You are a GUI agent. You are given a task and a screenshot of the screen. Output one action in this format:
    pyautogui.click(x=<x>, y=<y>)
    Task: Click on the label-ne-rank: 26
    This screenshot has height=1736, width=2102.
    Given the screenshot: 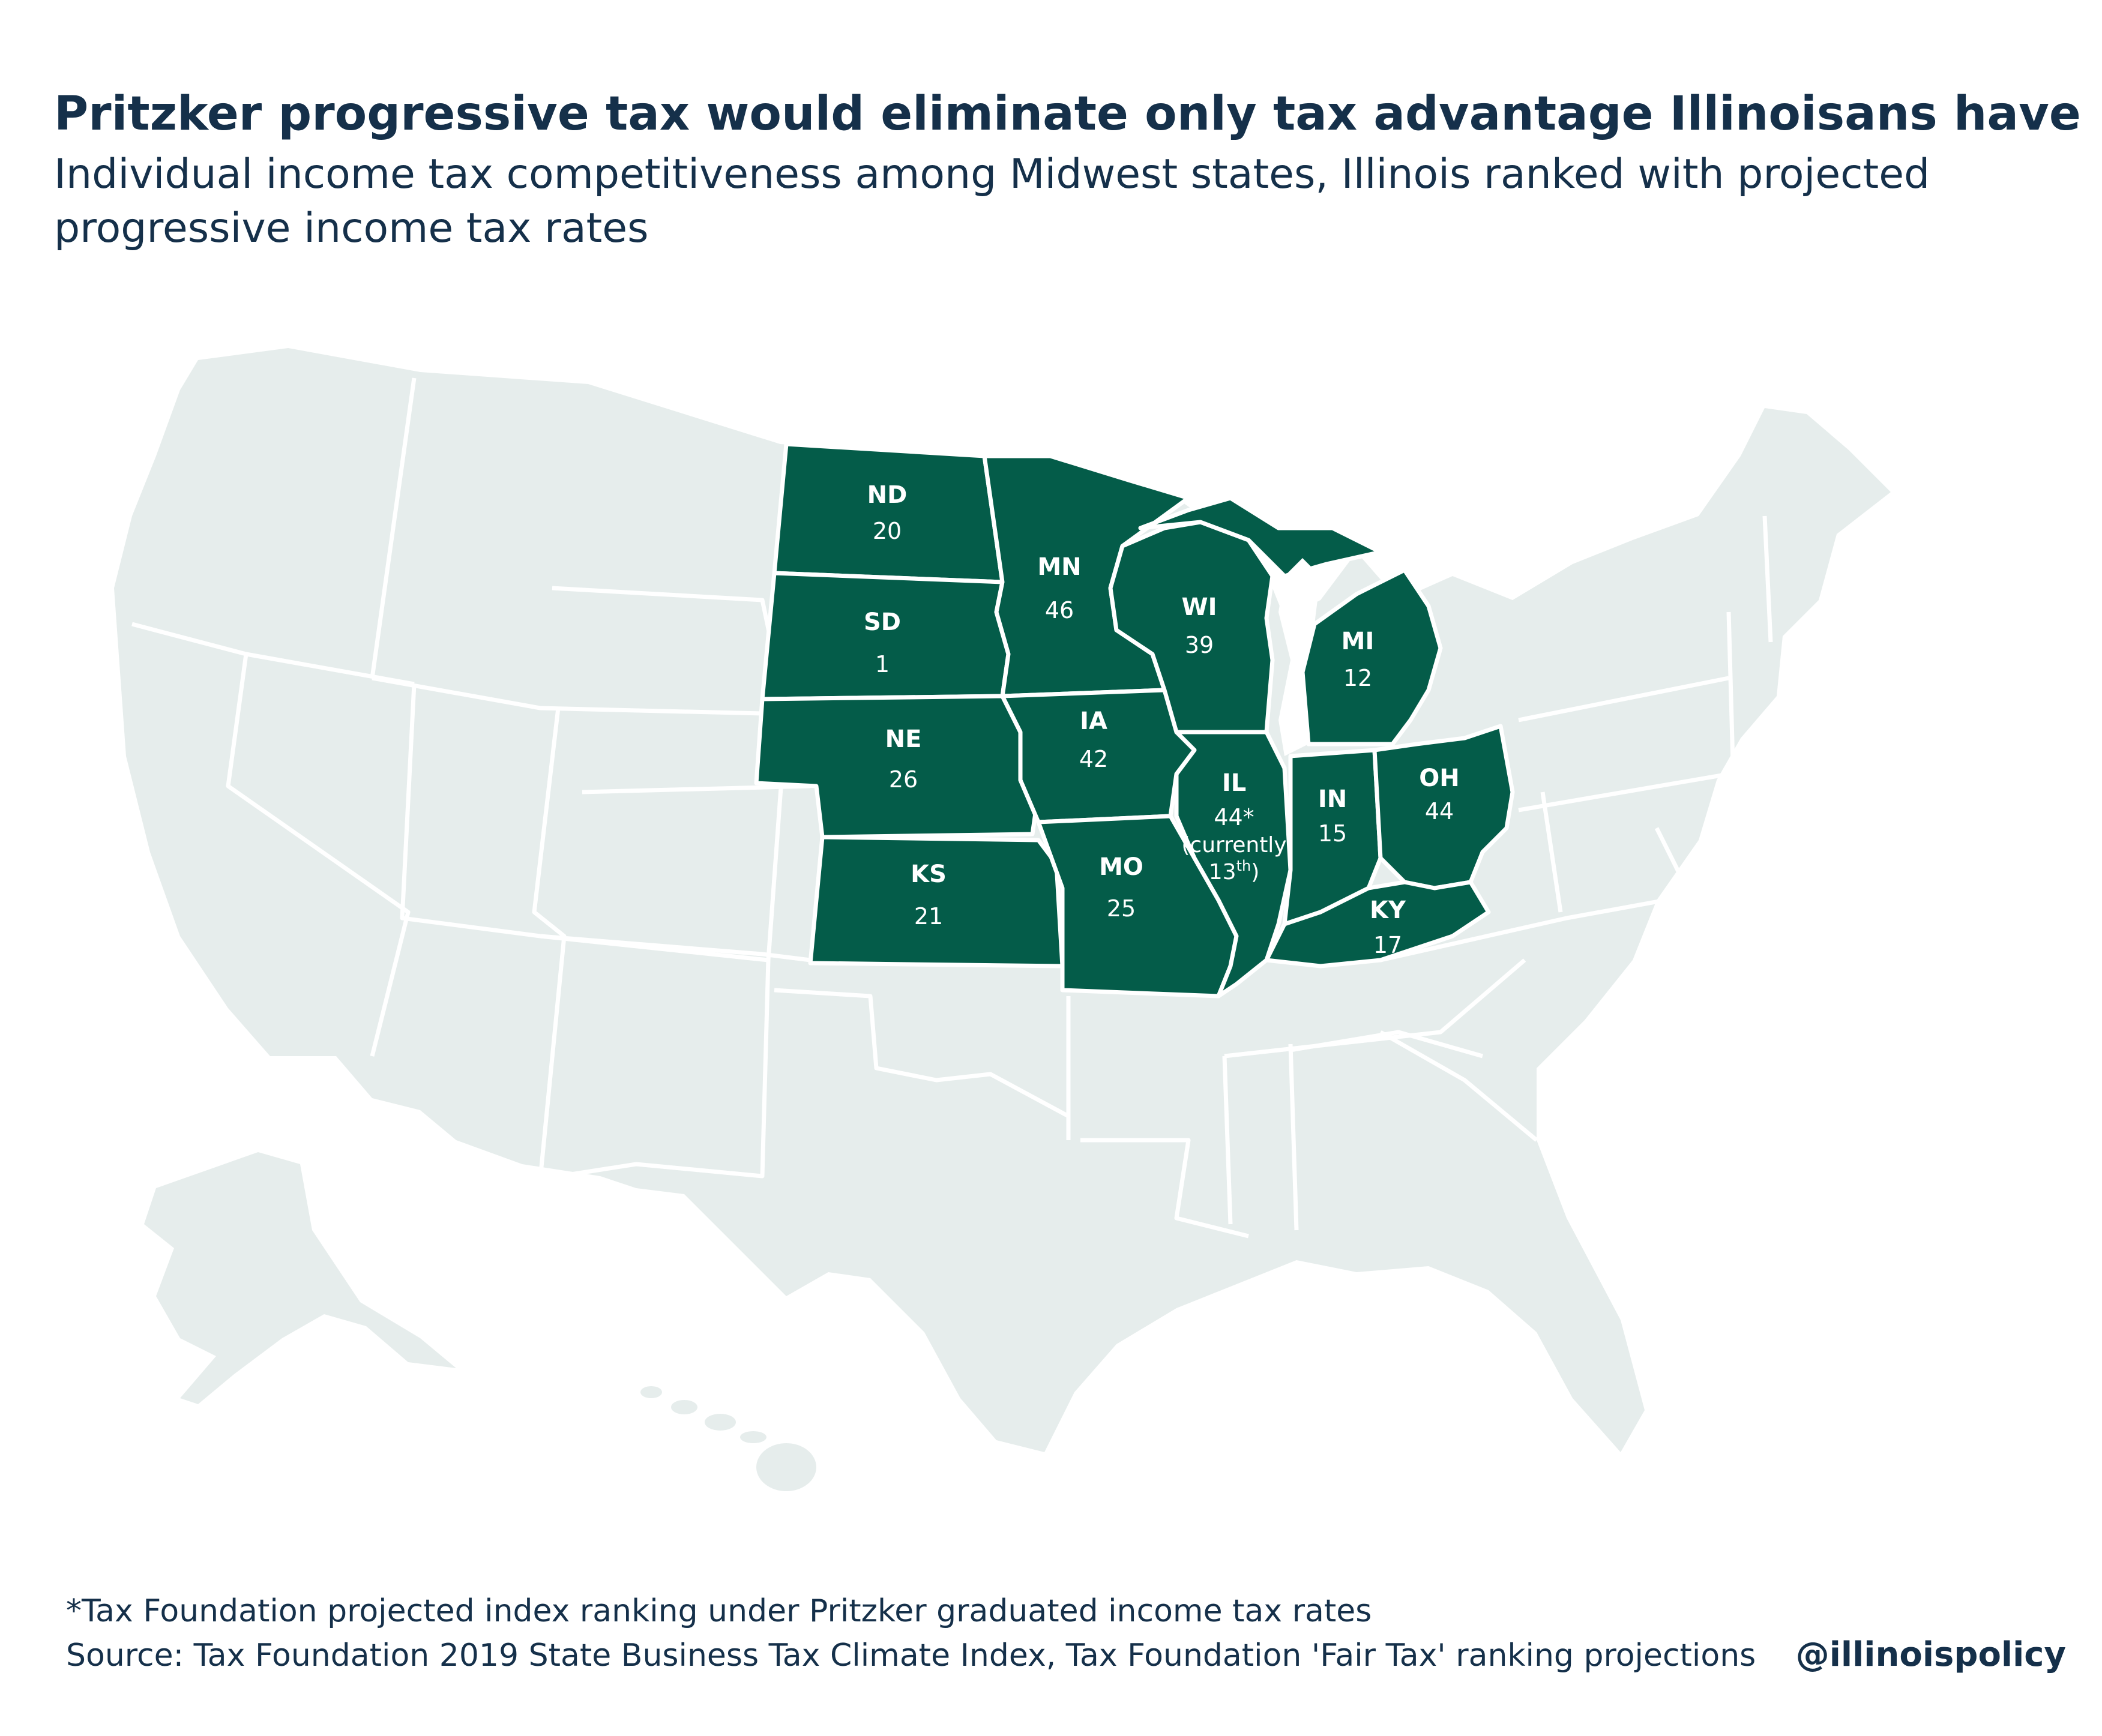 What is the action you would take?
    pyautogui.click(x=903, y=779)
    